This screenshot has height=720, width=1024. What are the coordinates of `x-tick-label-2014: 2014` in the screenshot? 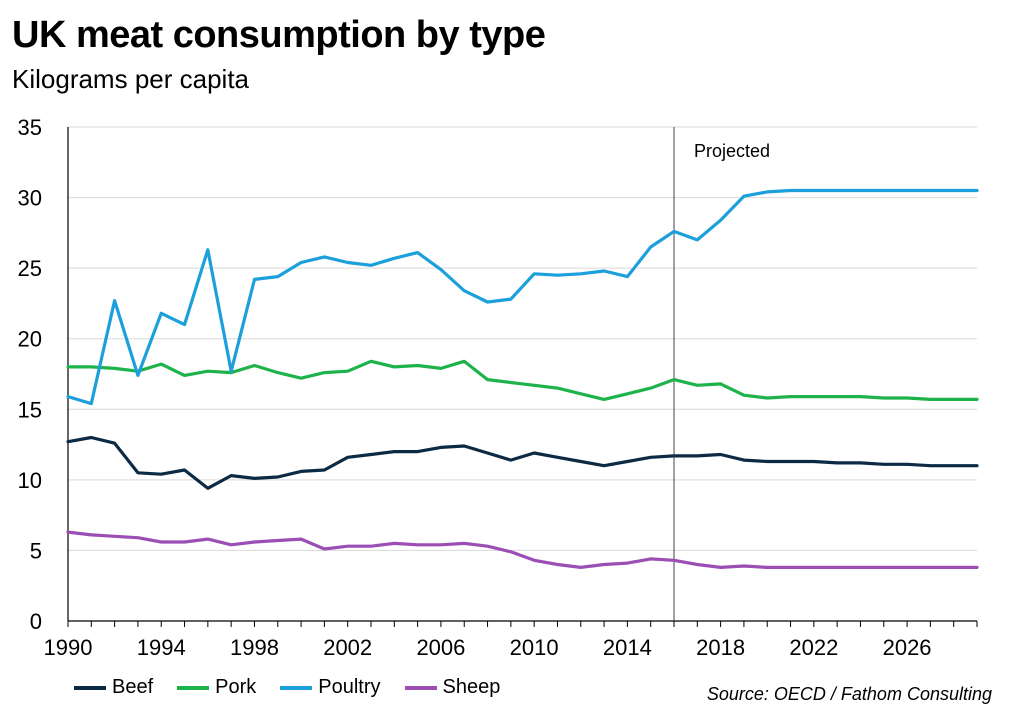 It's located at (627, 647).